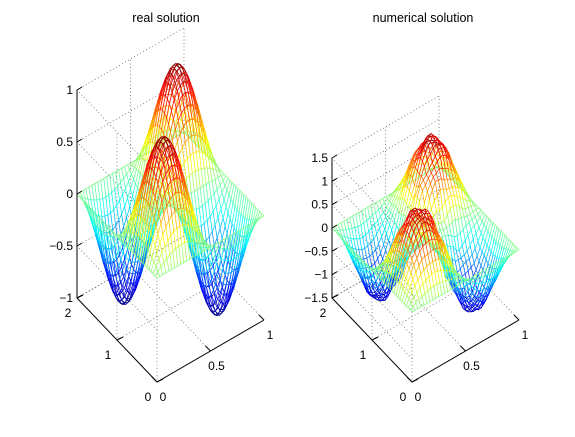  What do you see at coordinates (154, 379) in the screenshot?
I see `x-tick` at bounding box center [154, 379].